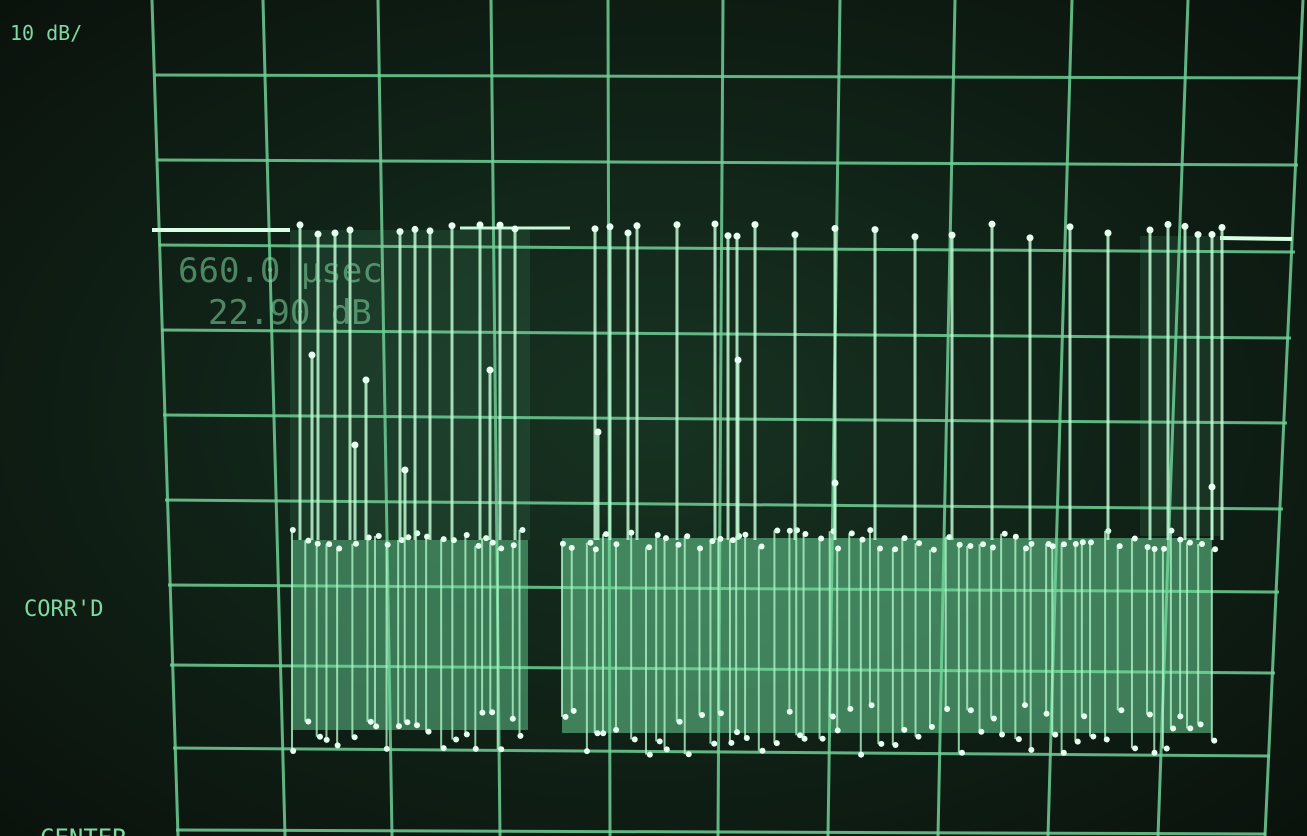 The width and height of the screenshot is (1307, 836). I want to click on status-label: CORR'D, so click(63, 609).